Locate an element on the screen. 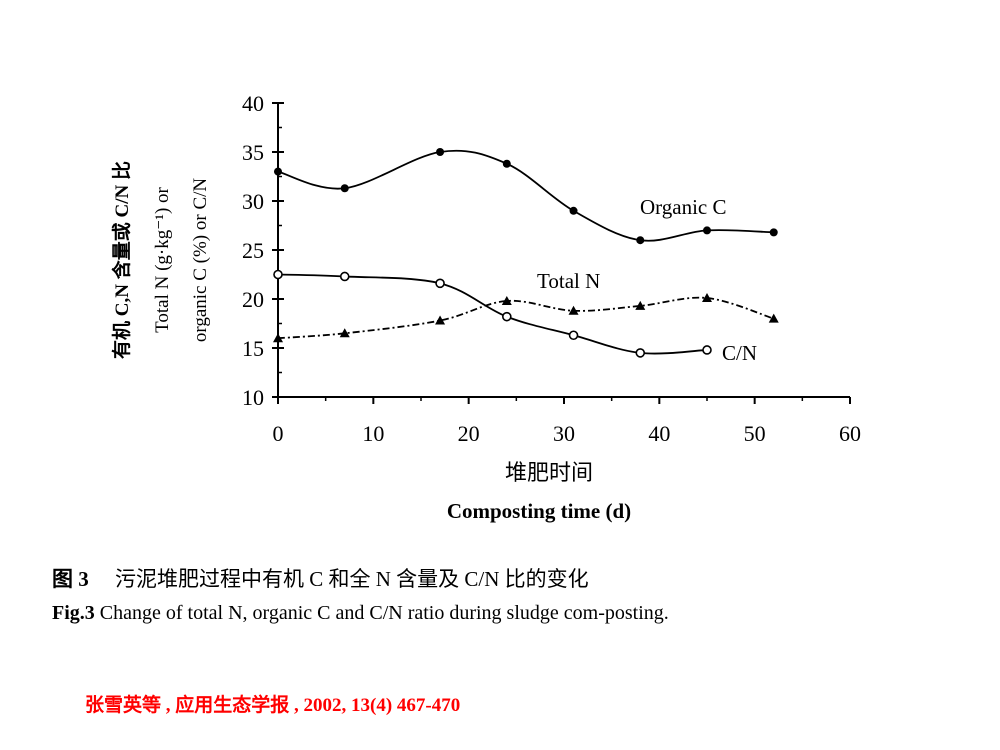 This screenshot has width=1000, height=750. y-tick-label: 35 is located at coordinates (253, 152).